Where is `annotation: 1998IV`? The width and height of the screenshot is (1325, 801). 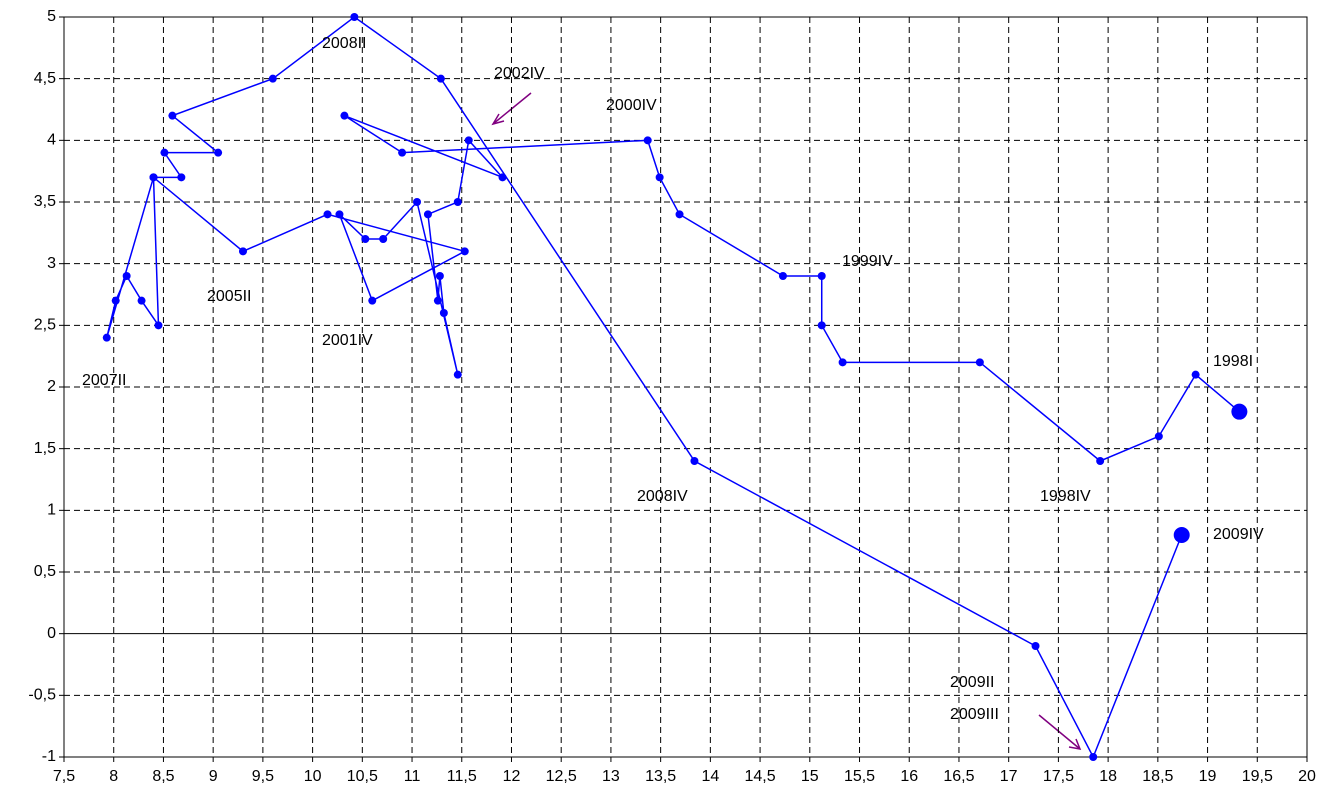 annotation: 1998IV is located at coordinates (1065, 496).